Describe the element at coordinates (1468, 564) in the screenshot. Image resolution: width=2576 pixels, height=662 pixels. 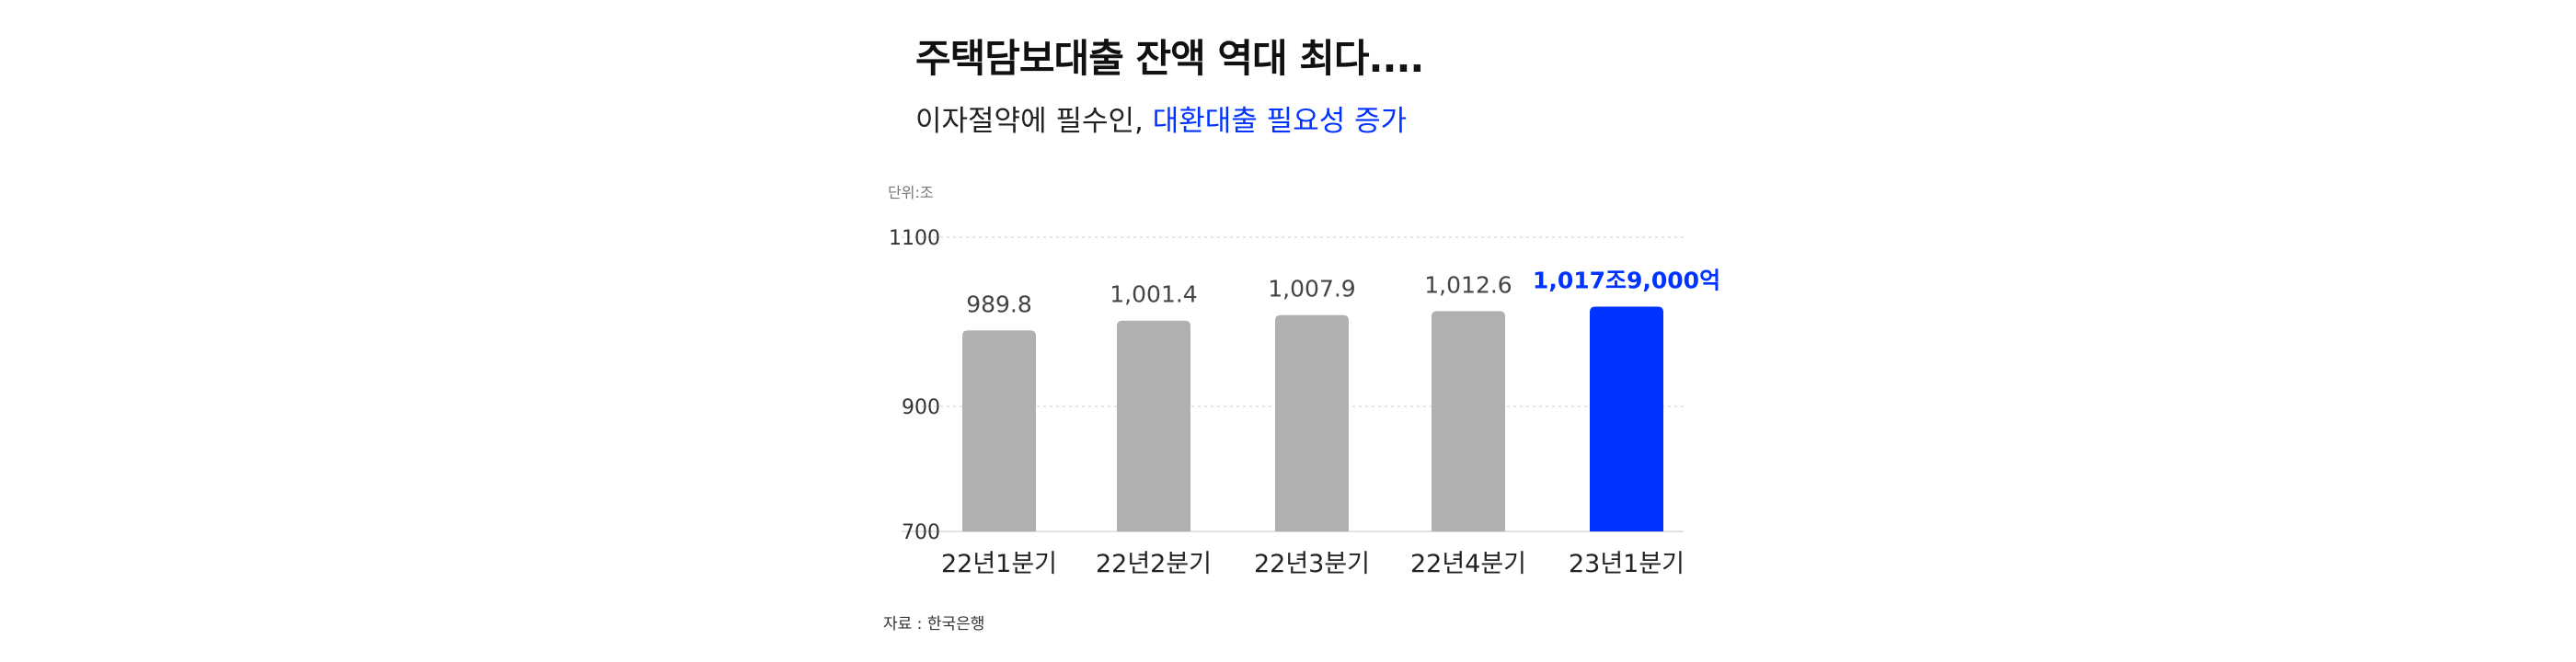
I see `x-tick-label: 22년4분기` at that location.